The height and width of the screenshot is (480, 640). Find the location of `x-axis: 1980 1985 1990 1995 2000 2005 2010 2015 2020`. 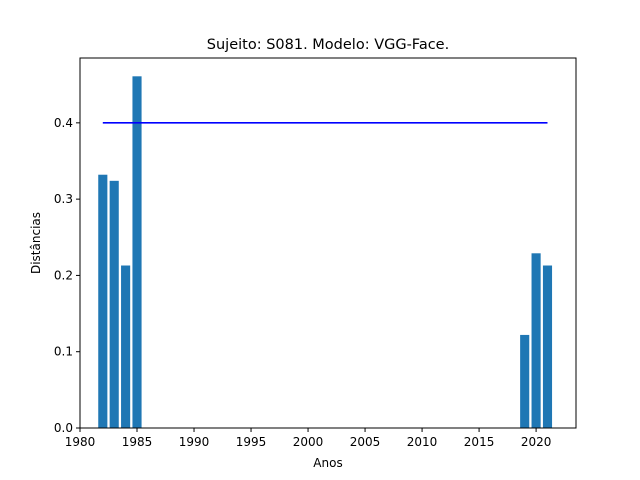

x-axis: 1980 1985 1990 1995 2000 2005 2010 2015 2020 is located at coordinates (308, 438).